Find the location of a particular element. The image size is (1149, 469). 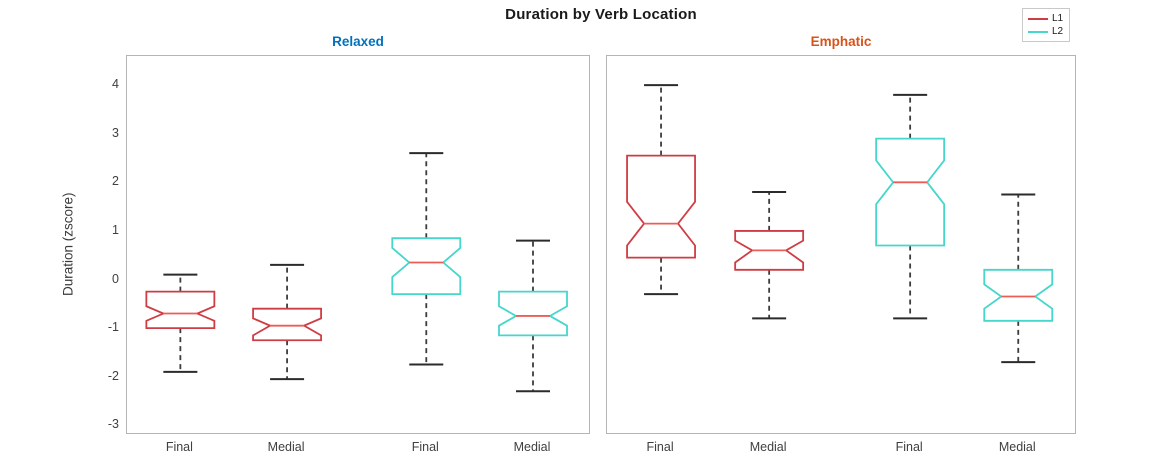

legend: L1 L2 is located at coordinates (1046, 25).